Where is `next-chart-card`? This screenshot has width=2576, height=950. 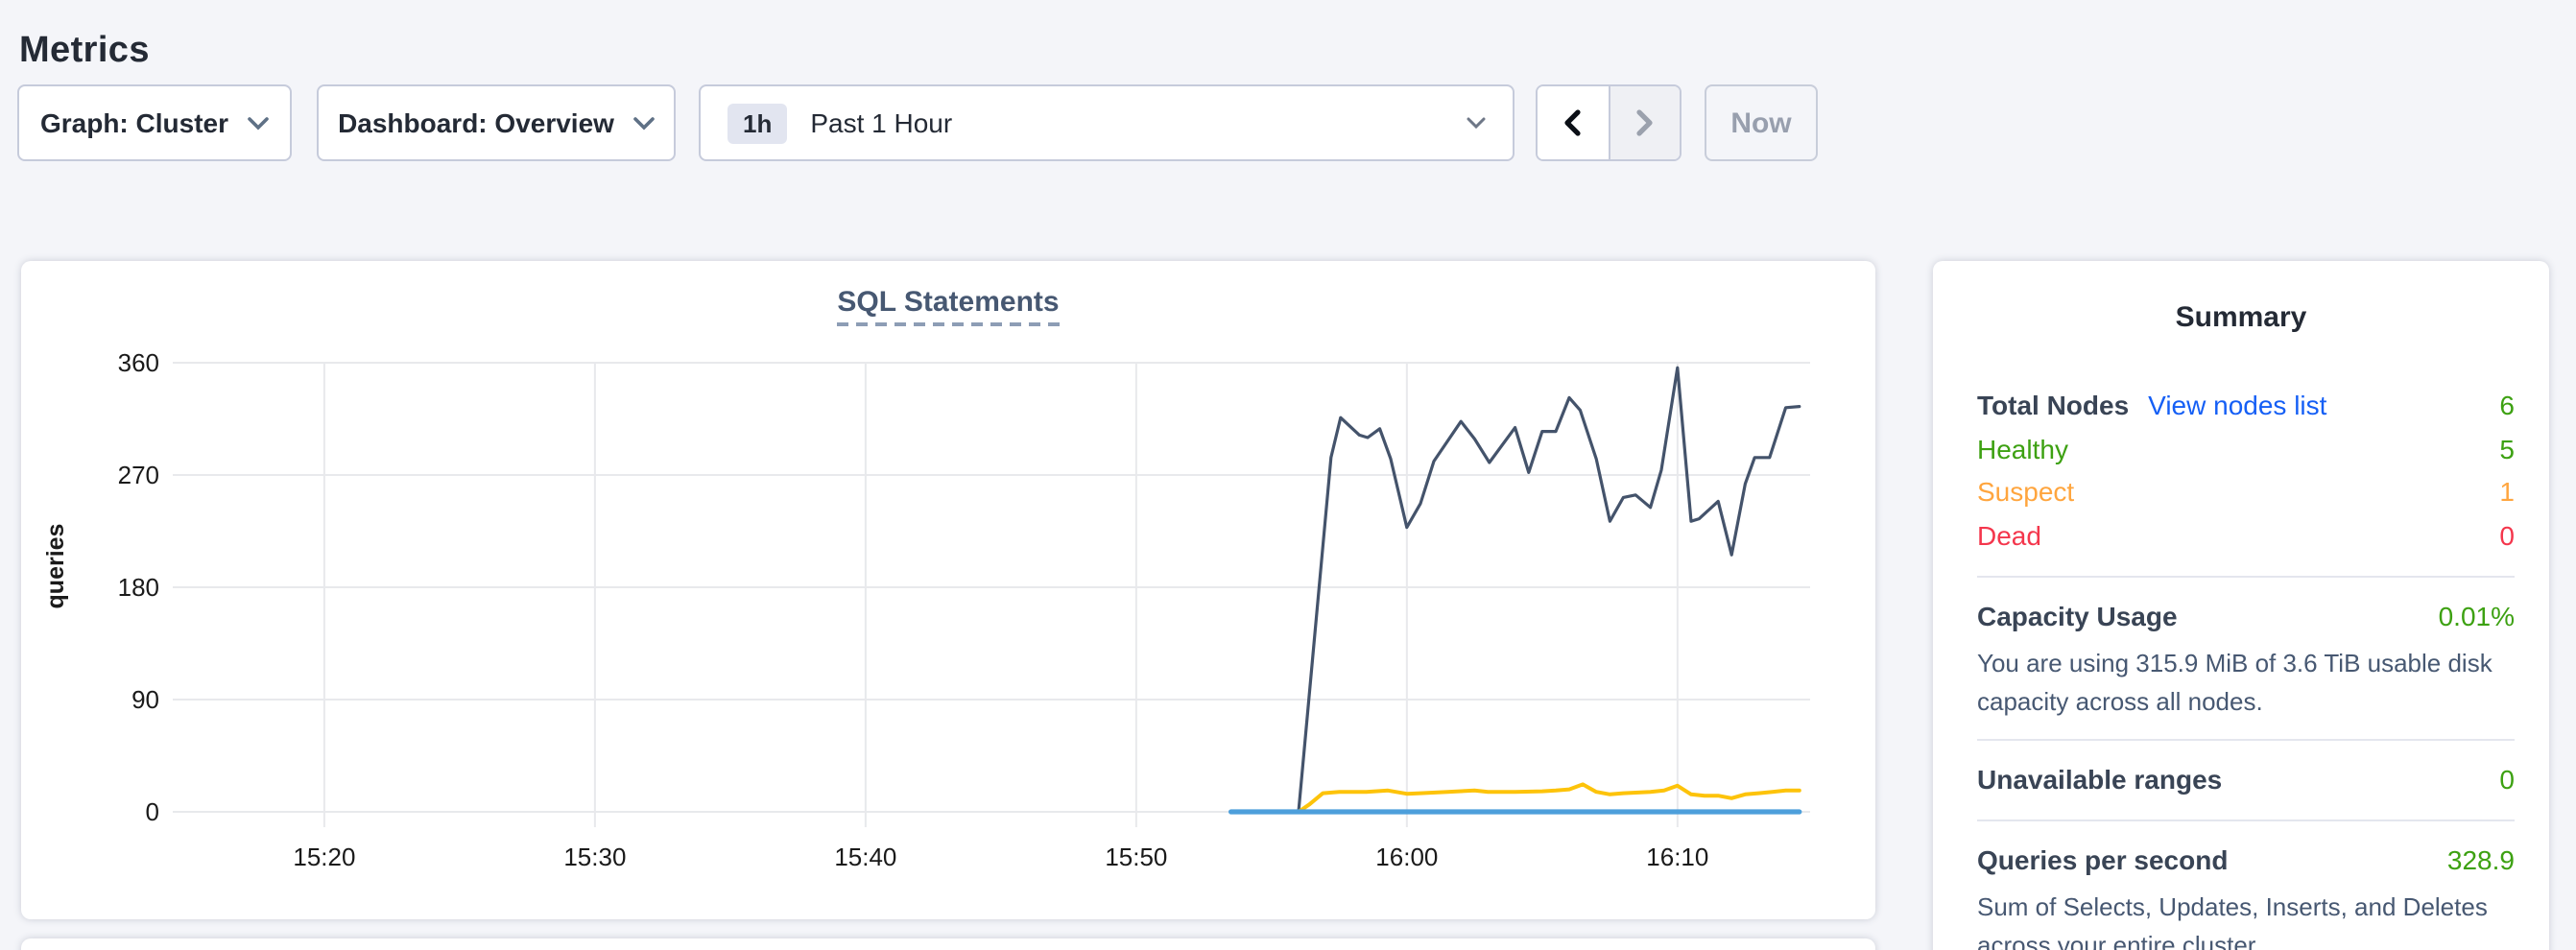
next-chart-card is located at coordinates (948, 944).